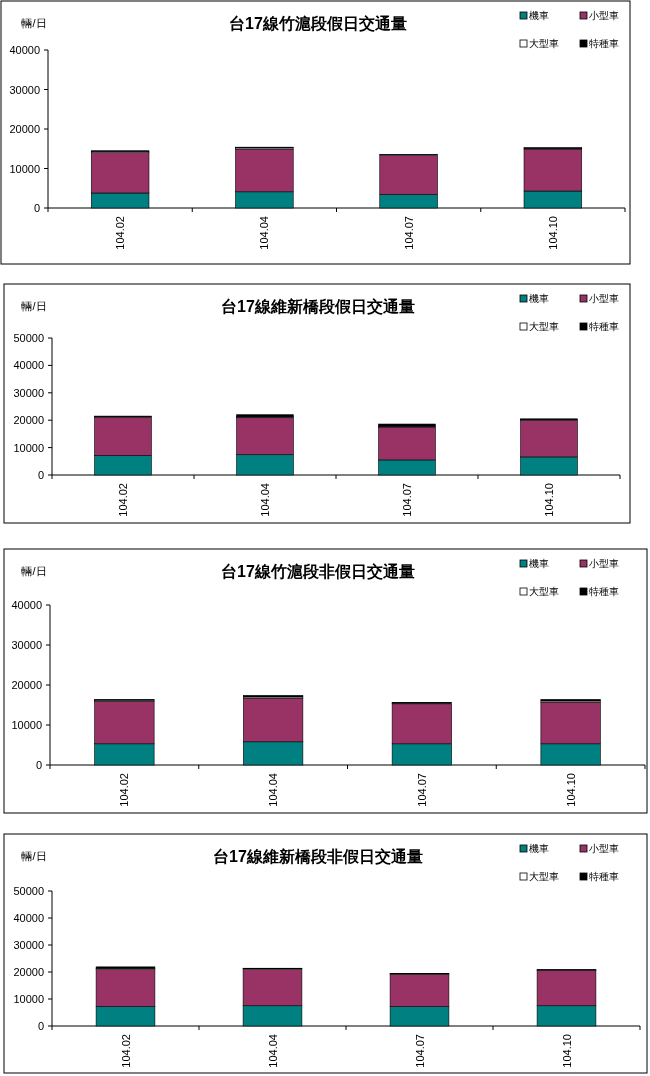 The width and height of the screenshot is (650, 1076). Describe the element at coordinates (318, 571) in the screenshot. I see `chart-title: 台17線竹滬段非假日交通量` at that location.